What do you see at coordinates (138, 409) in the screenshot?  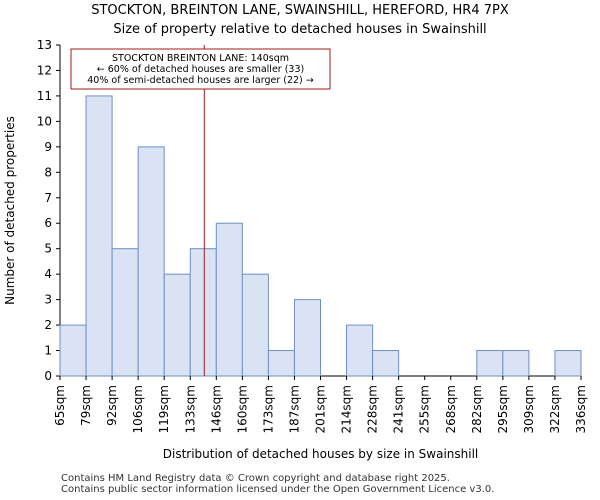 I see `x-tick-label: 106sqm` at bounding box center [138, 409].